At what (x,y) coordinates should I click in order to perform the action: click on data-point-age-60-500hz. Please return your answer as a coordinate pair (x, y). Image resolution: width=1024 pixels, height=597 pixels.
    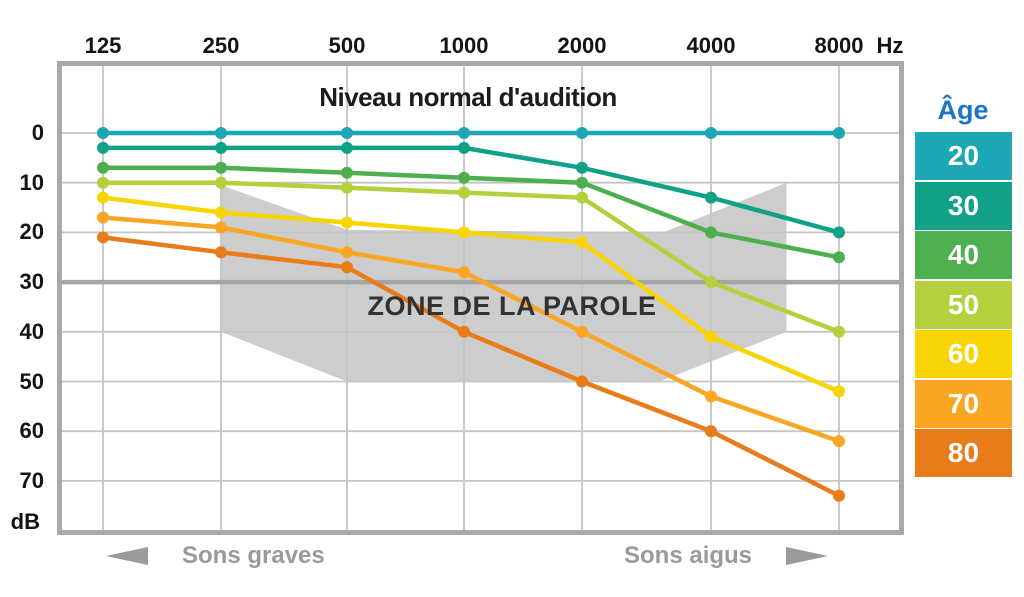
    Looking at the image, I should click on (347, 222).